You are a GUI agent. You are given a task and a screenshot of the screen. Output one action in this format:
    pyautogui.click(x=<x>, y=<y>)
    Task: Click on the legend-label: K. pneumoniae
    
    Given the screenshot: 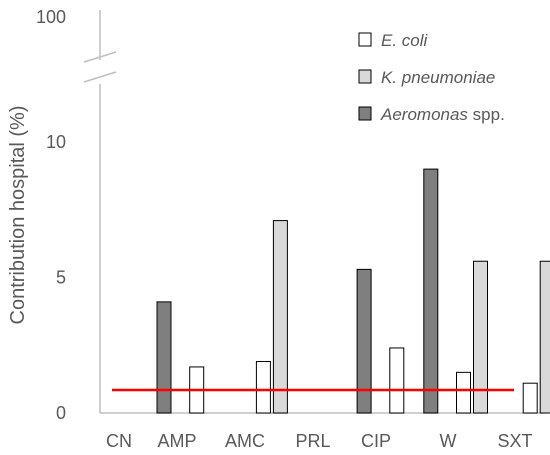 What is the action you would take?
    pyautogui.click(x=438, y=77)
    